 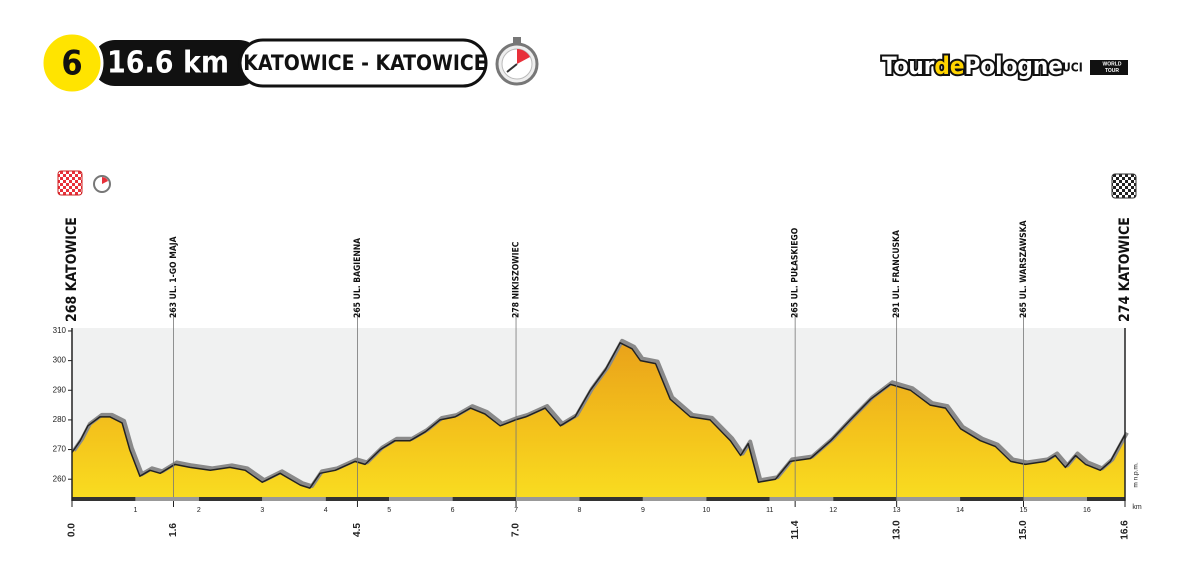 What do you see at coordinates (358, 278) in the screenshot?
I see `waypoint-label: 265 UL. BAGIENNA` at bounding box center [358, 278].